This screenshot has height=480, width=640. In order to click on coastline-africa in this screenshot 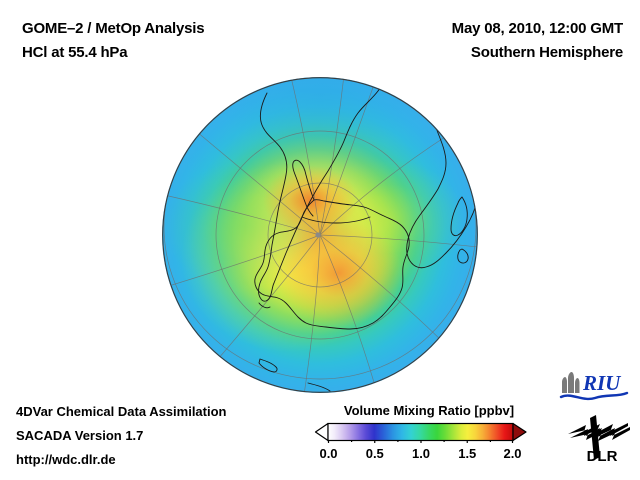, I will do `click(442, 183)`.